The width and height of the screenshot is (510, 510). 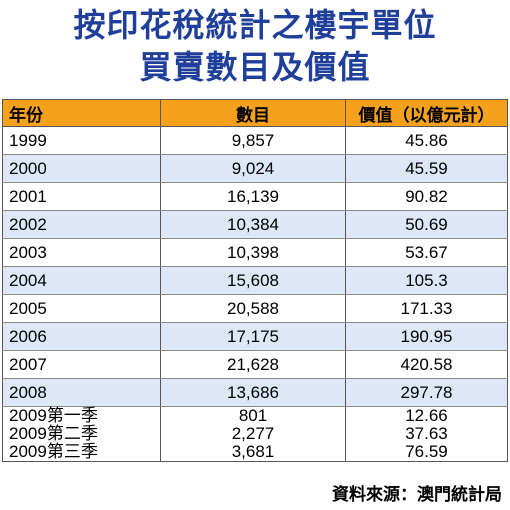 I want to click on cell-value: 171.33, so click(x=426, y=308).